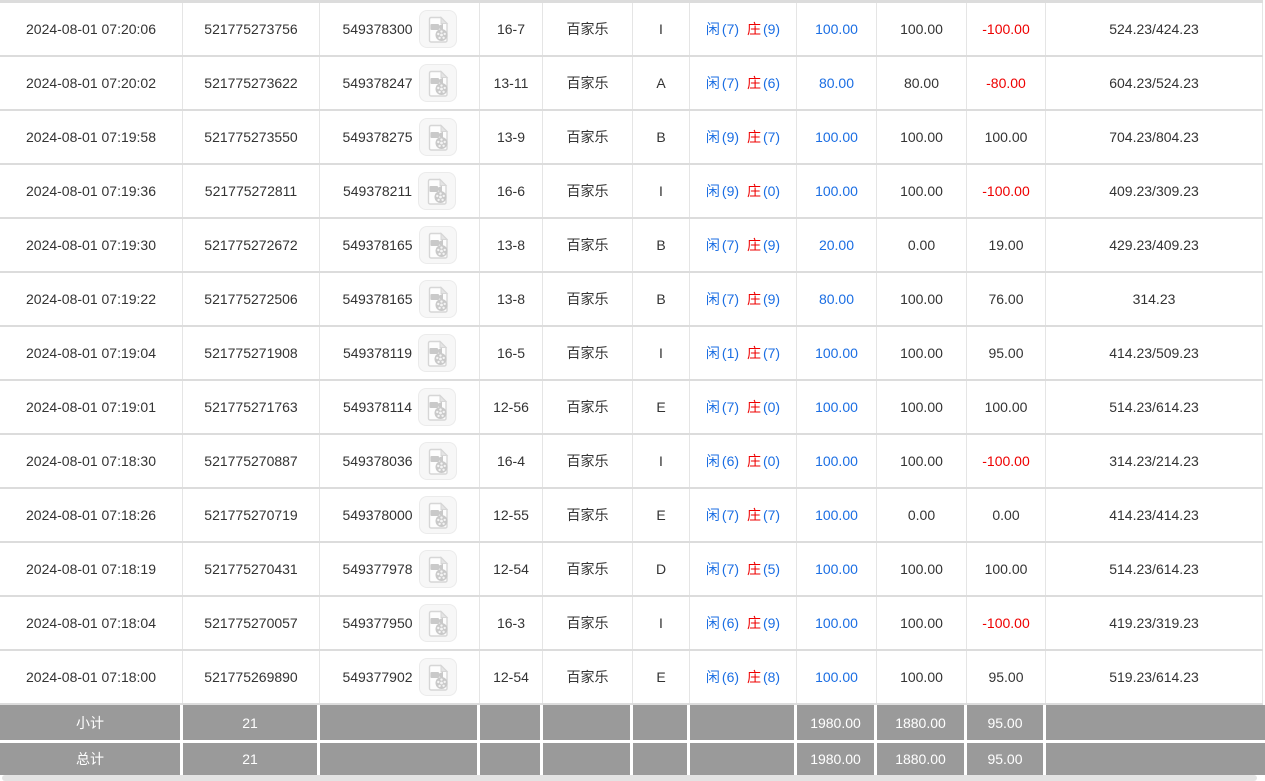  Describe the element at coordinates (661, 569) in the screenshot. I see `seat-letter: D` at that location.